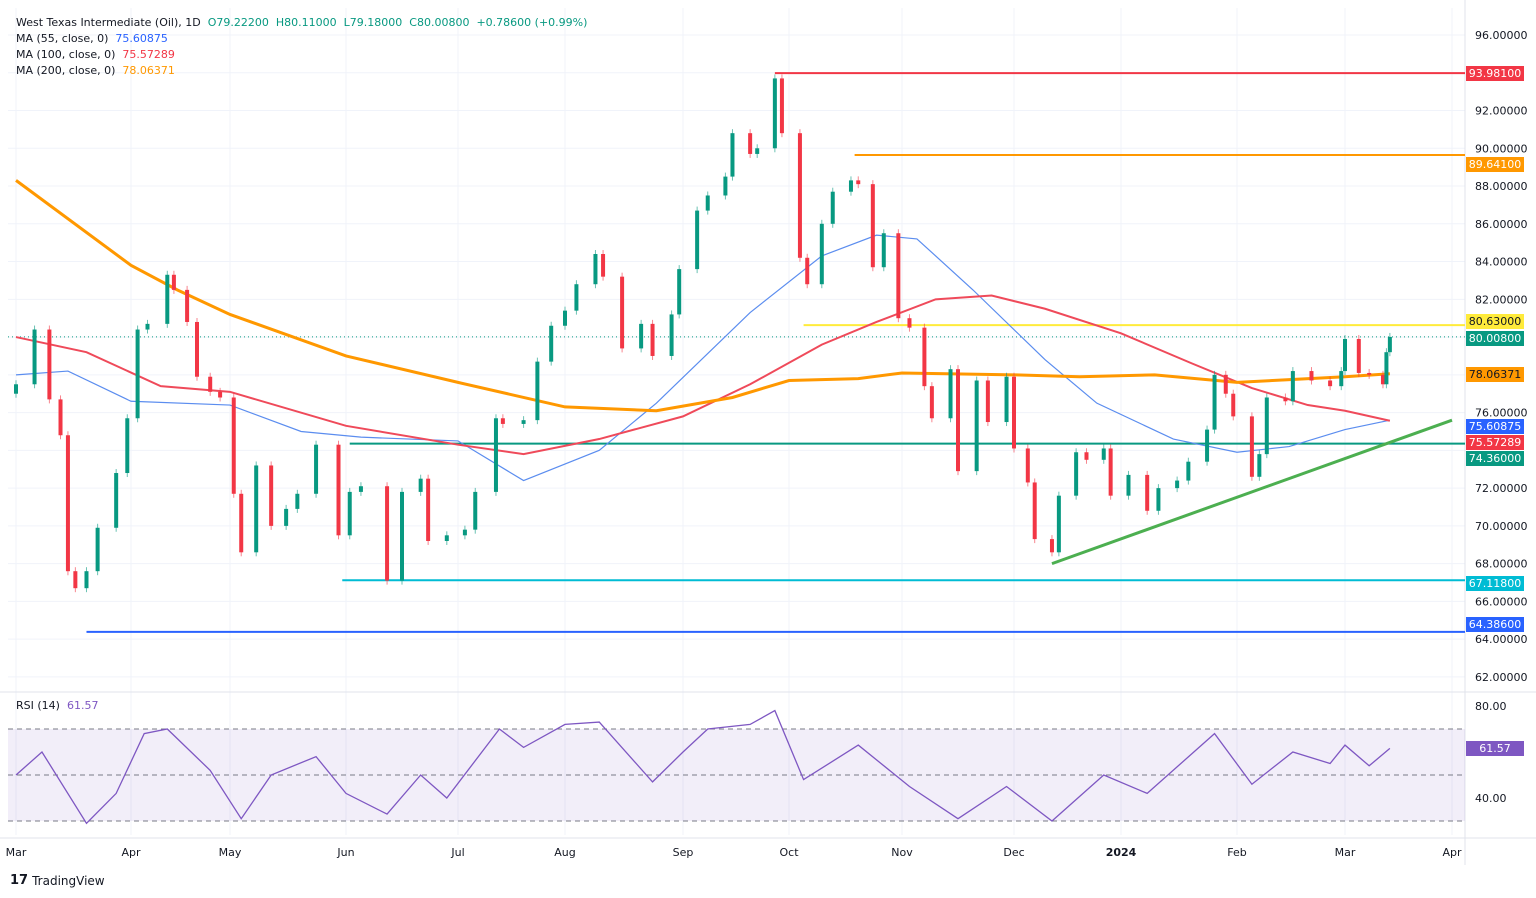 This screenshot has height=898, width=1536. Describe the element at coordinates (68, 880) in the screenshot. I see `tradingview-wordmark: TradingView` at that location.